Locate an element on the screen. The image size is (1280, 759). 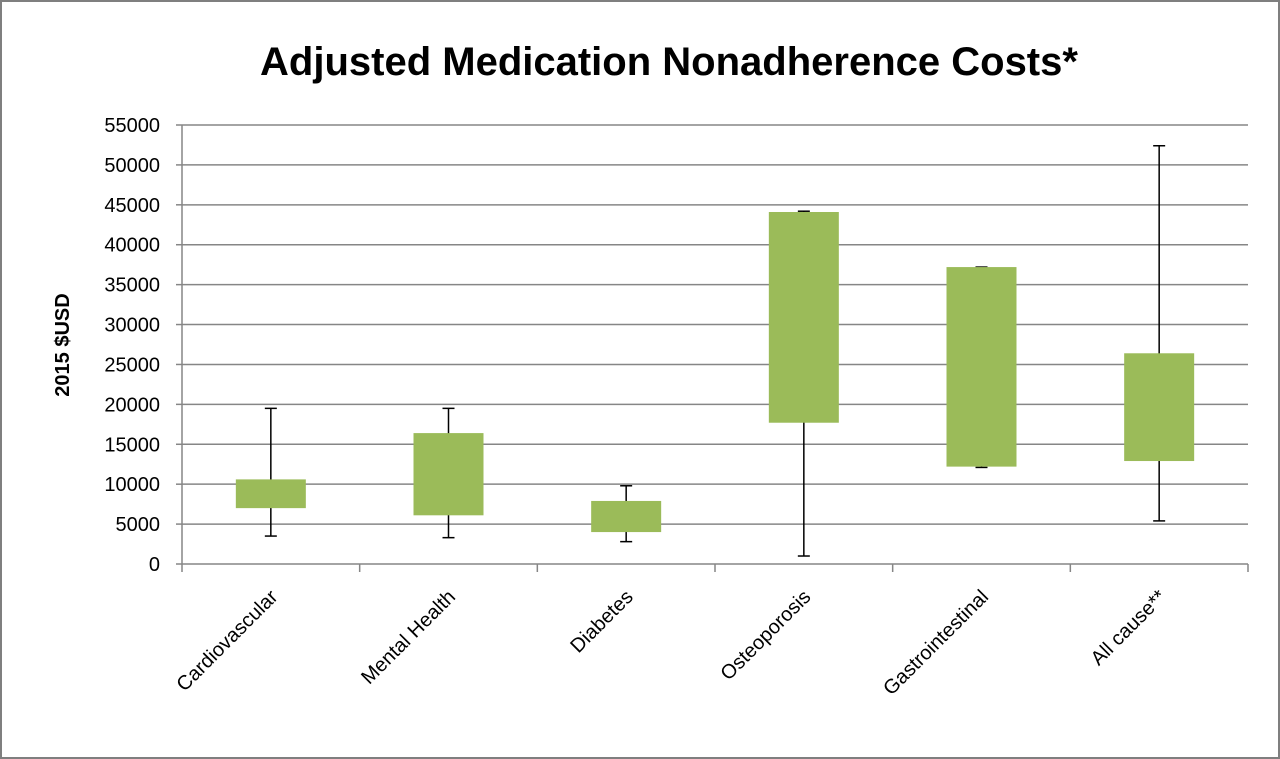
x-tick-label: Osteoporosis is located at coordinates (765, 635).